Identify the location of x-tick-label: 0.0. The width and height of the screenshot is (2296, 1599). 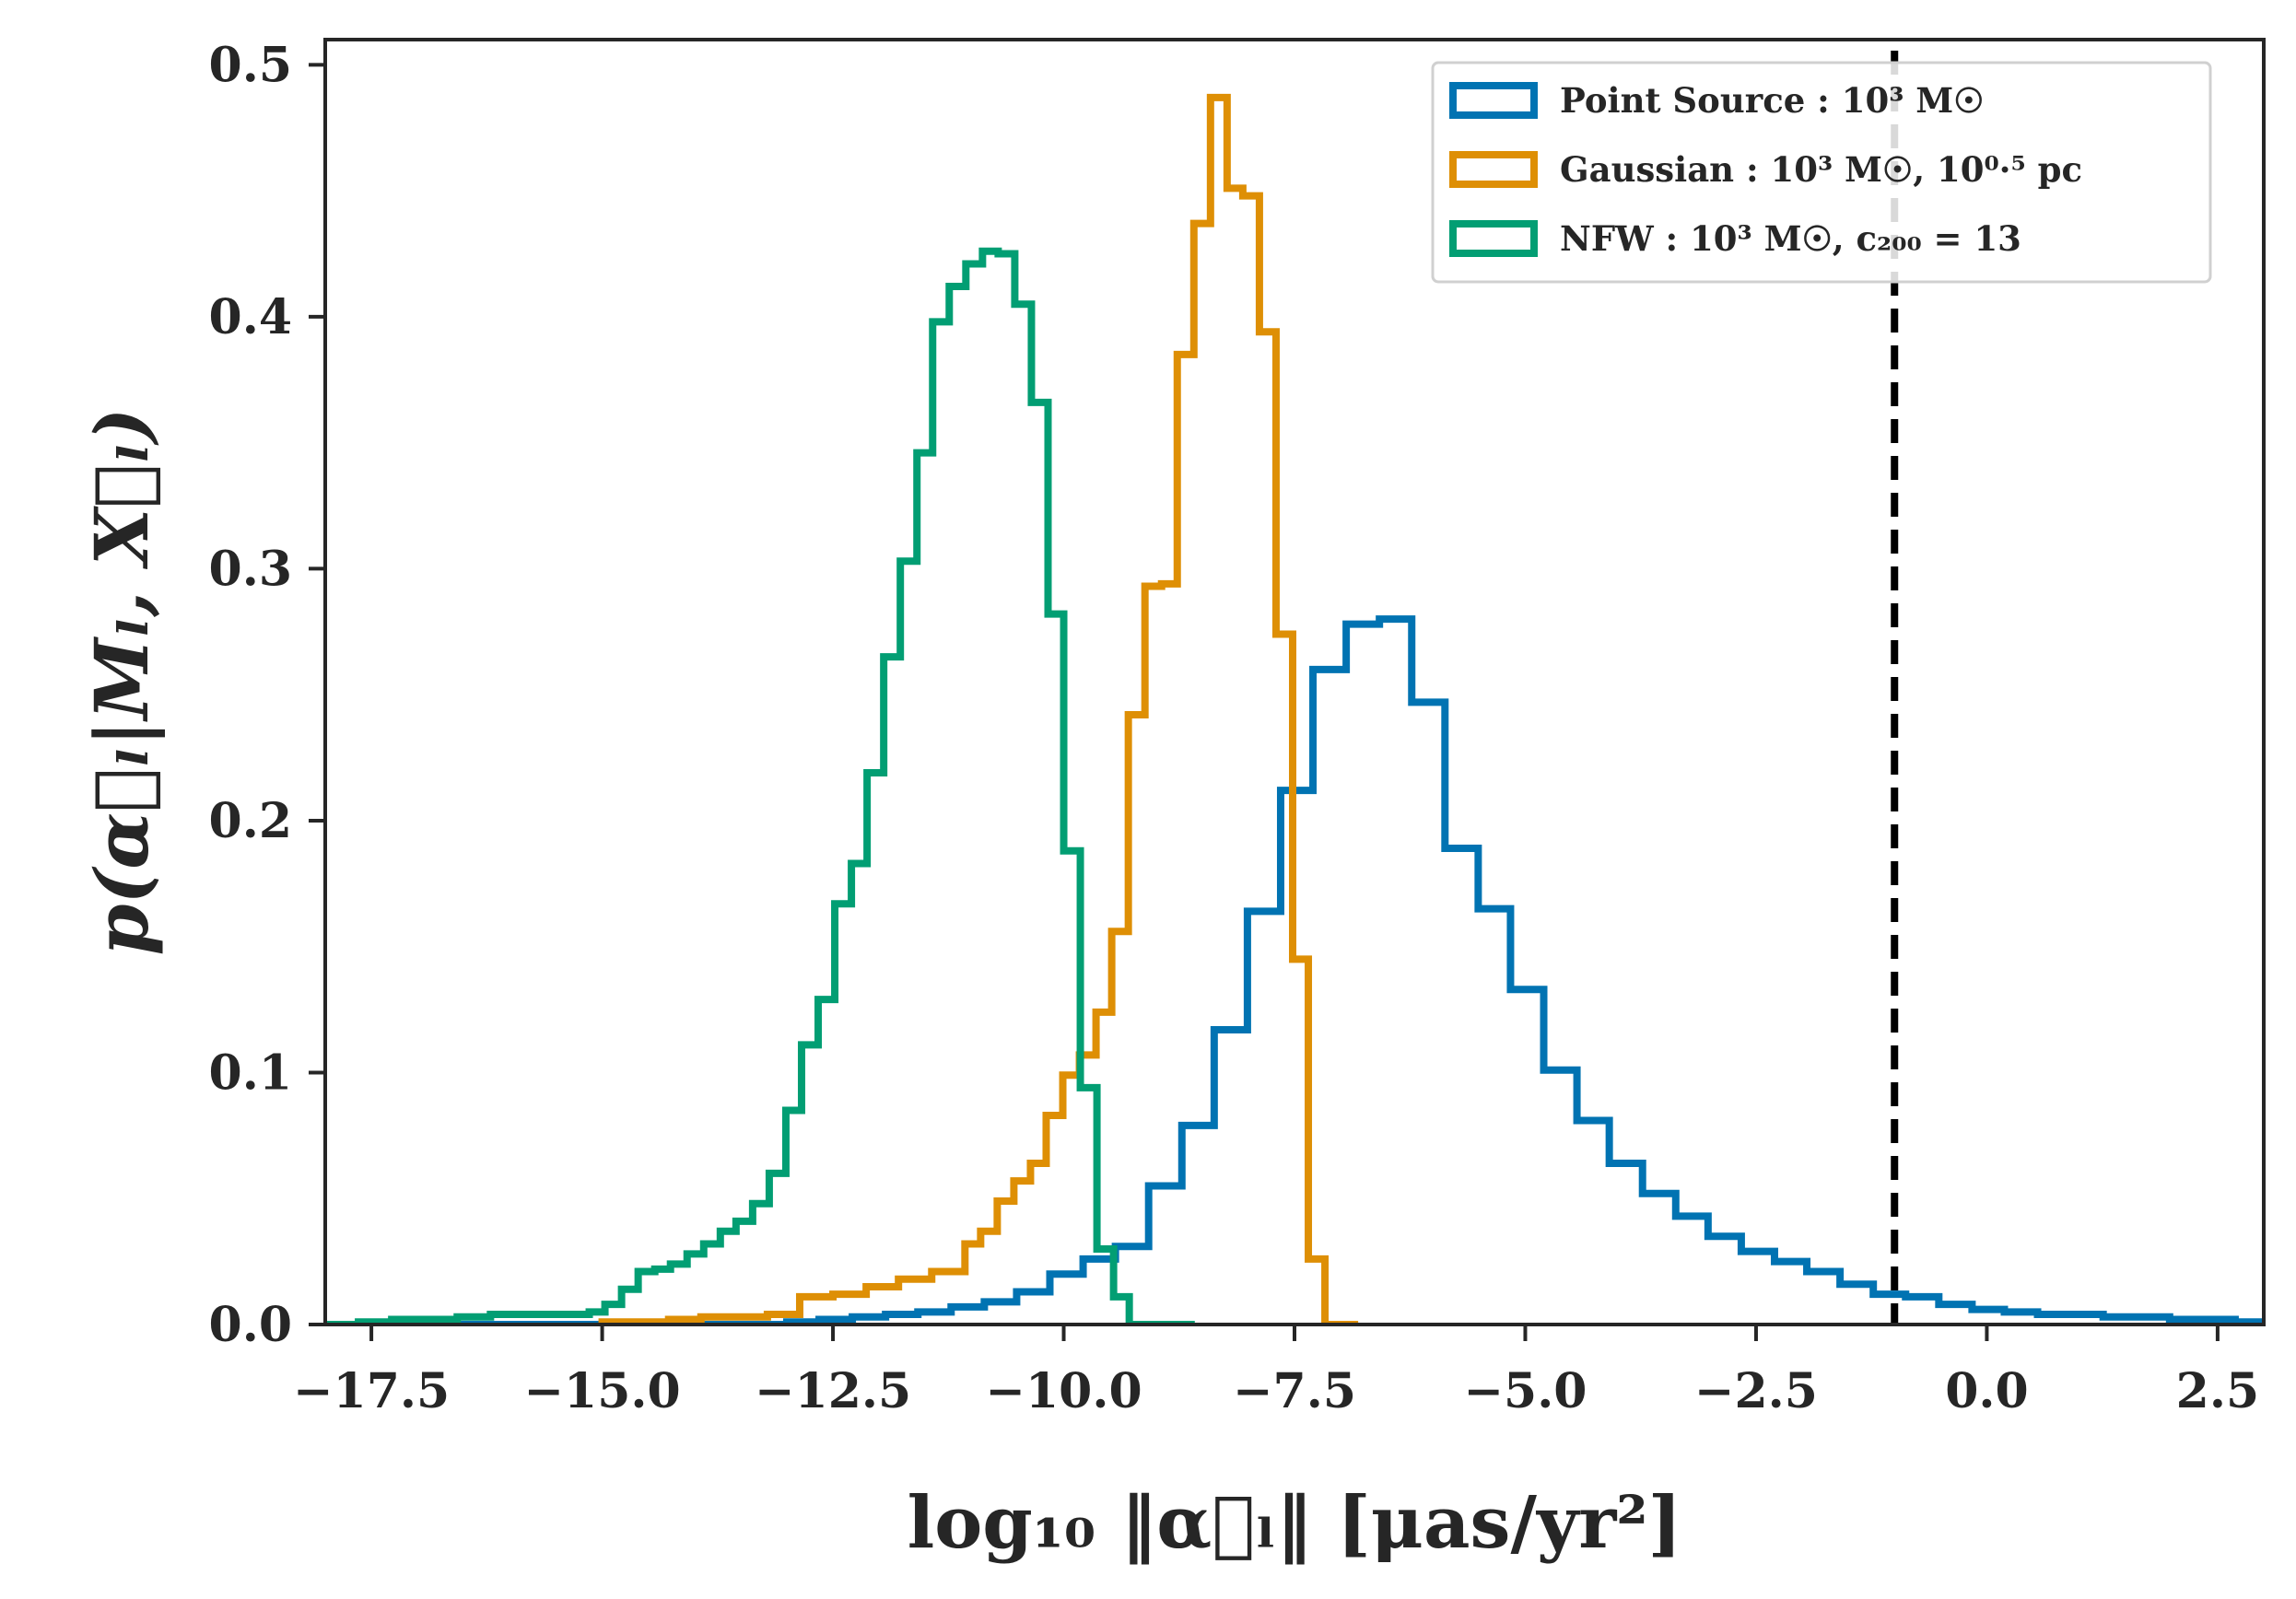
(1987, 1391).